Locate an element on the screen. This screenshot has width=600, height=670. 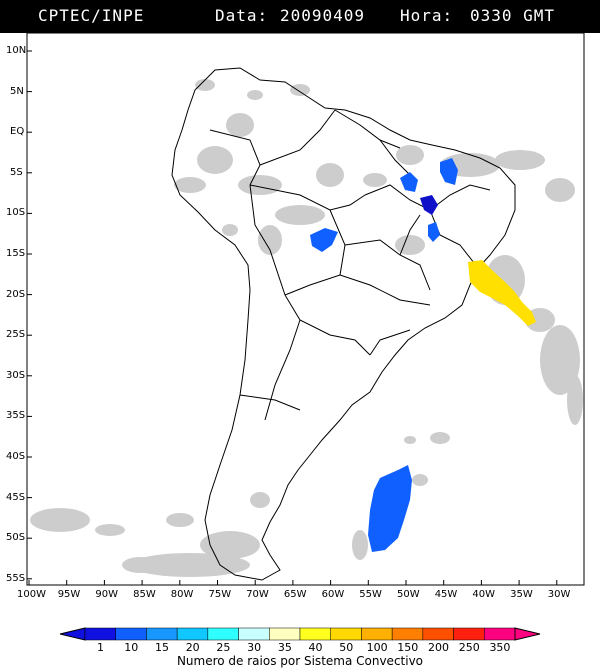
colorbar-value: 1 is located at coordinates (100, 647).